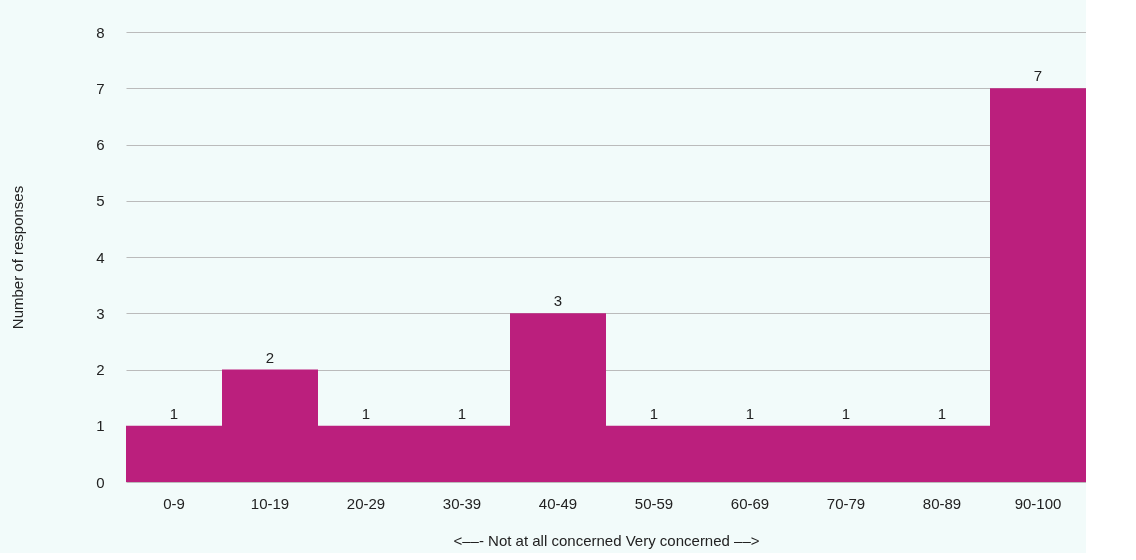 The width and height of the screenshot is (1136, 560). Describe the element at coordinates (558, 301) in the screenshot. I see `data-label: 3` at that location.